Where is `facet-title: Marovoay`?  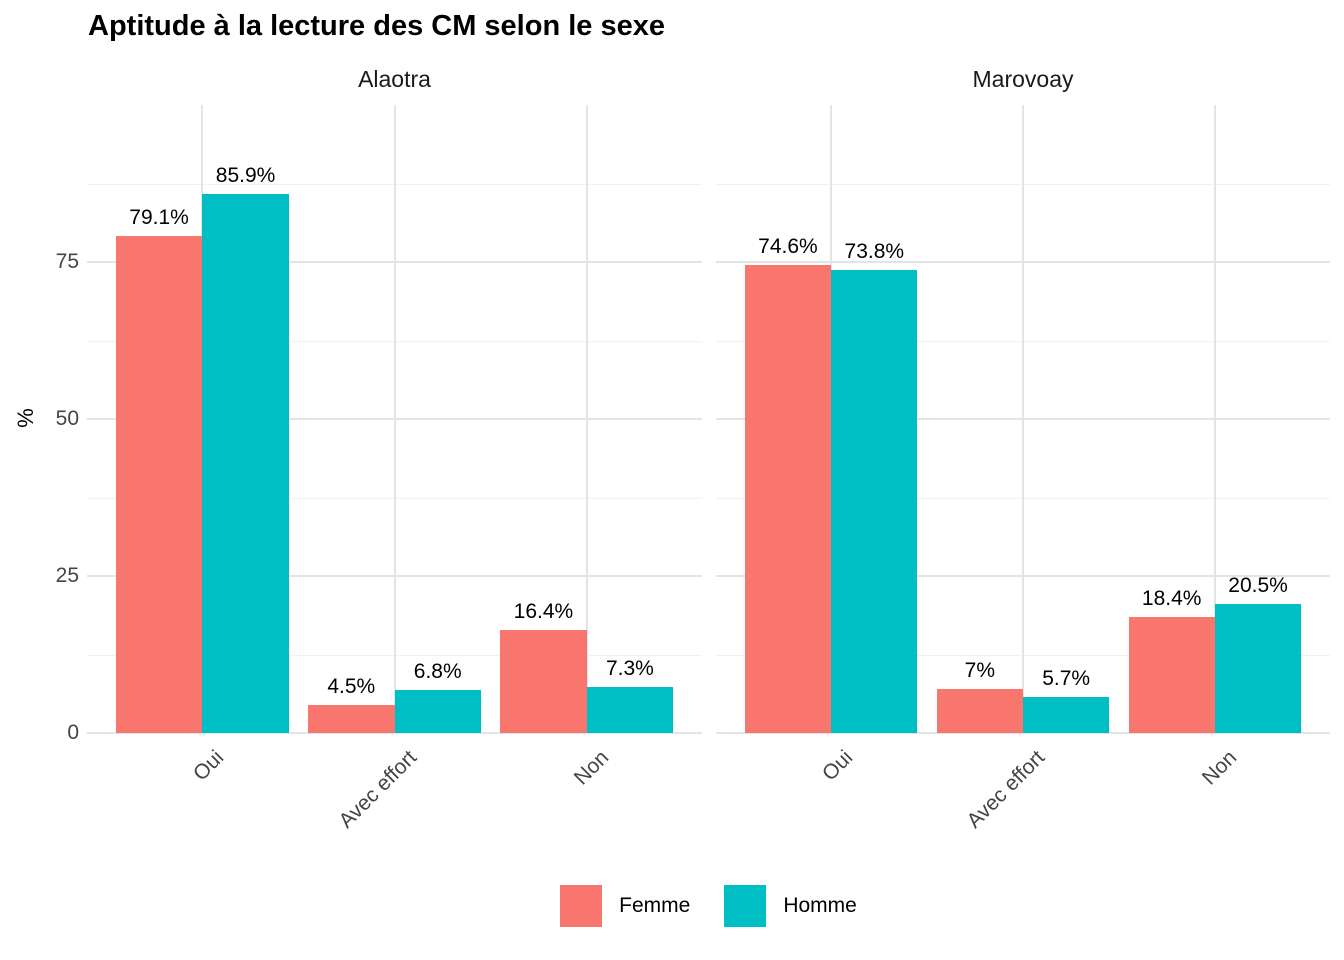
facet-title: Marovoay is located at coordinates (1023, 79).